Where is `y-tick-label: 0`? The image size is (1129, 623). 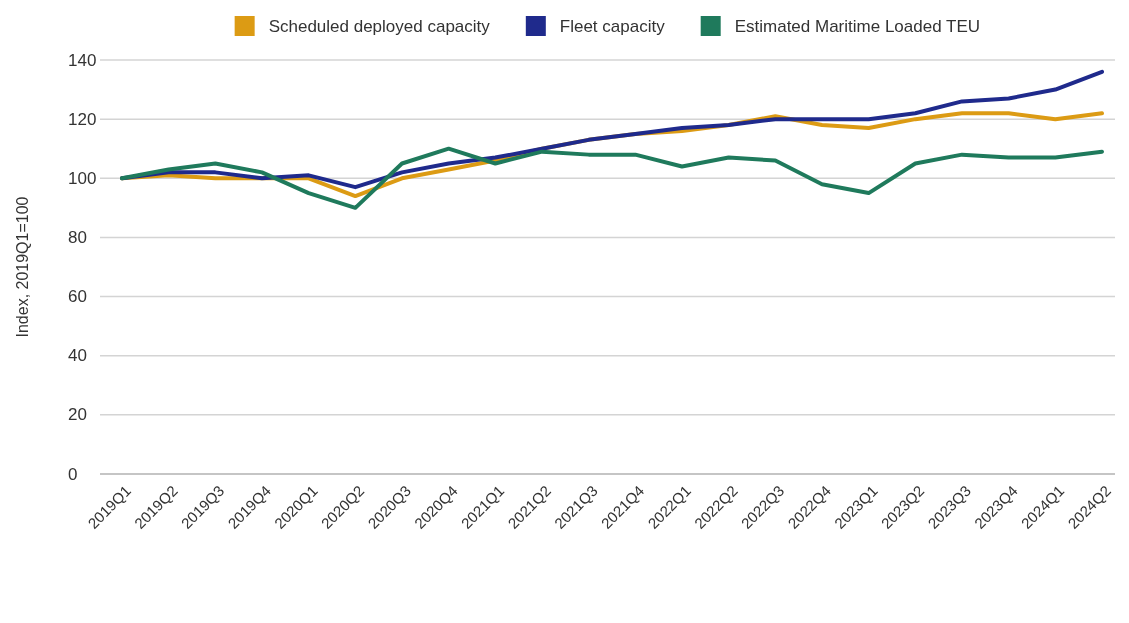 y-tick-label: 0 is located at coordinates (73, 474).